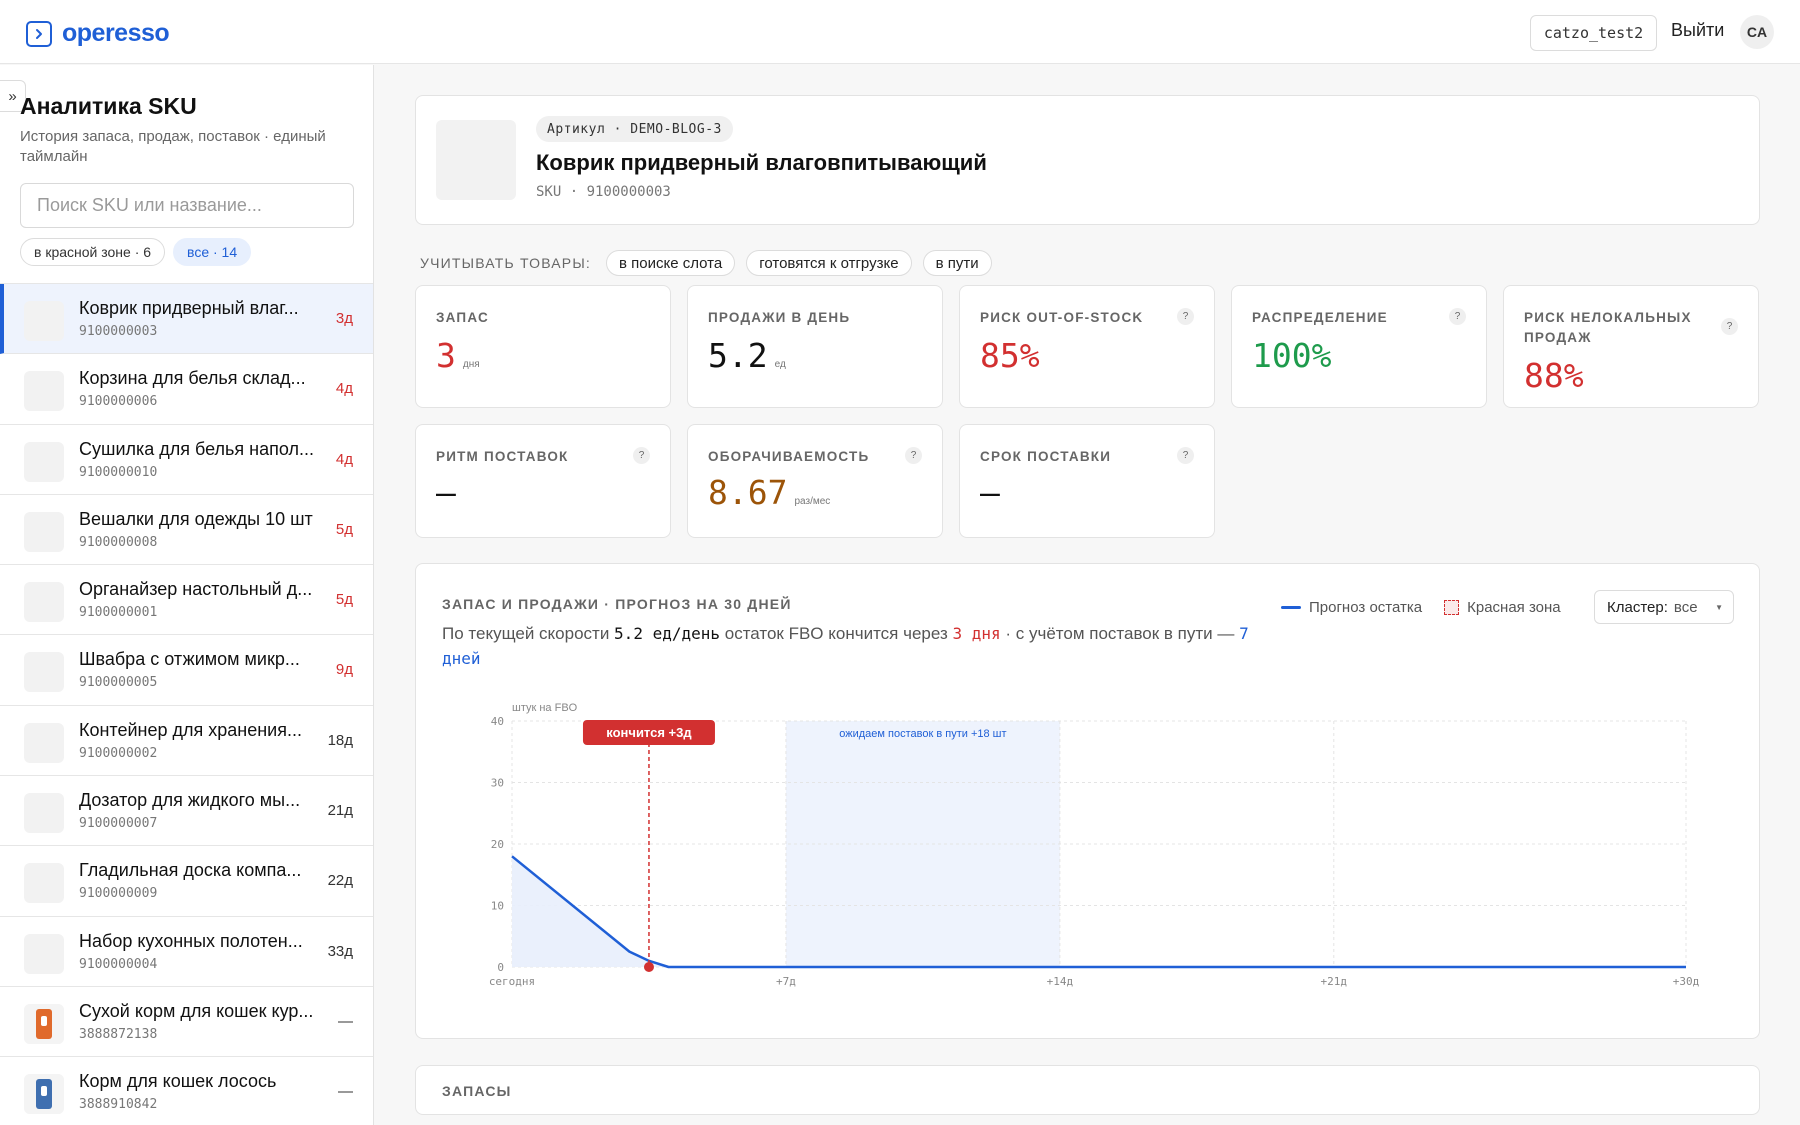  What do you see at coordinates (671, 263) in the screenshot?
I see `filter-slot-search: в поиске слота` at bounding box center [671, 263].